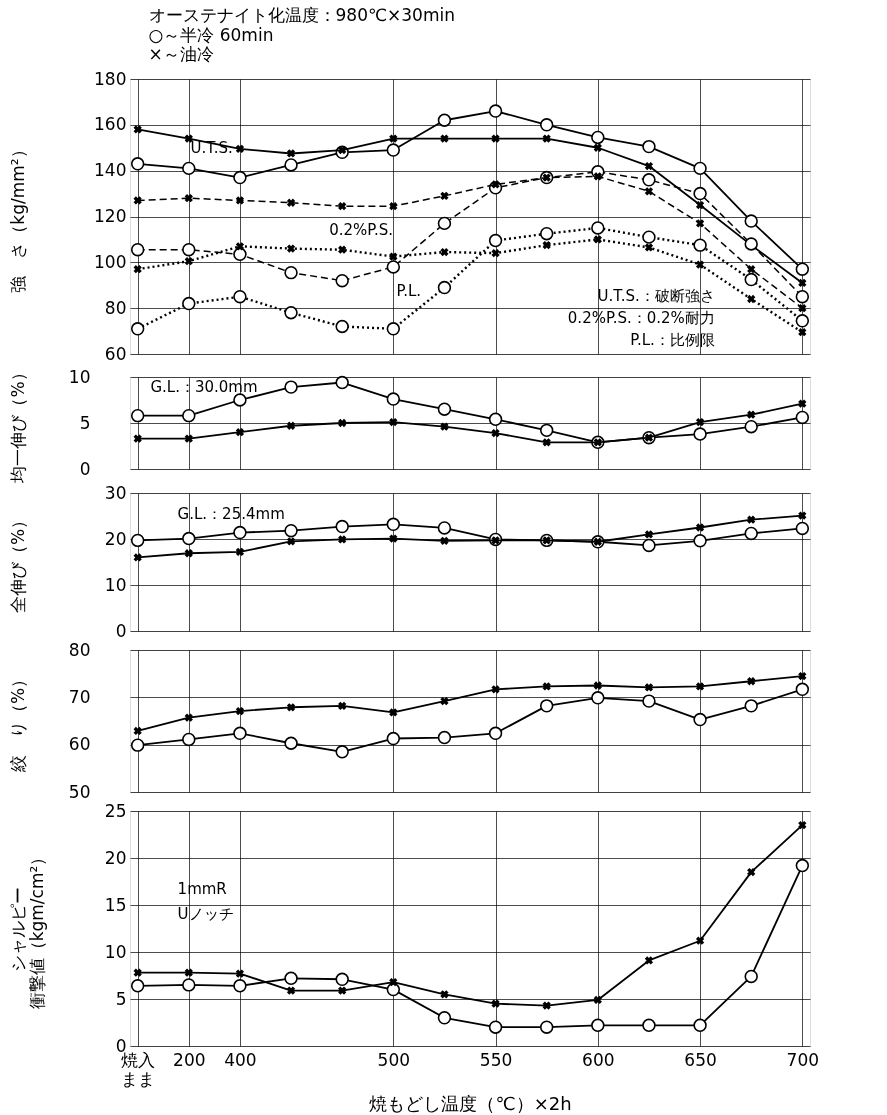 This screenshot has width=887, height=1115. What do you see at coordinates (115, 492) in the screenshot?
I see `y-tick-label: 30` at bounding box center [115, 492].